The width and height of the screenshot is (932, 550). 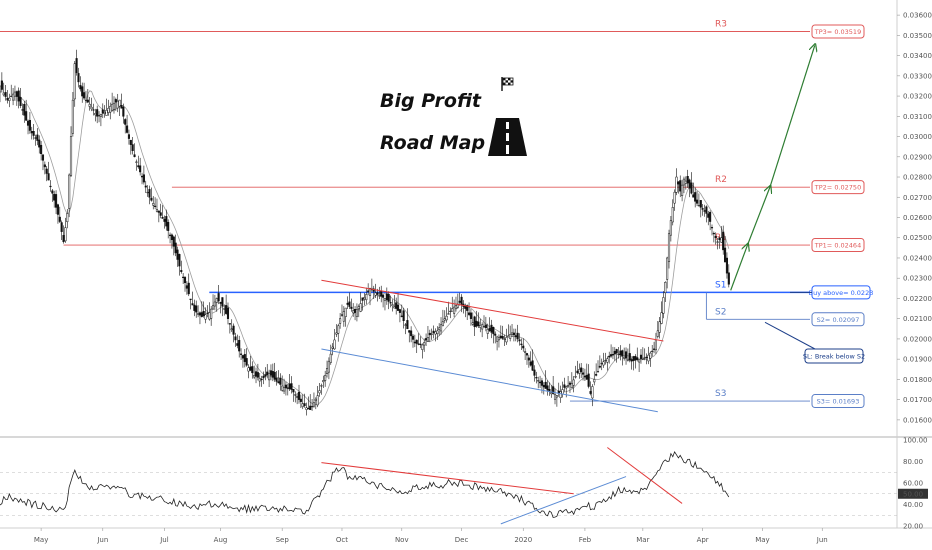 What do you see at coordinates (720, 312) in the screenshot?
I see `level-label-s2: S2` at bounding box center [720, 312].